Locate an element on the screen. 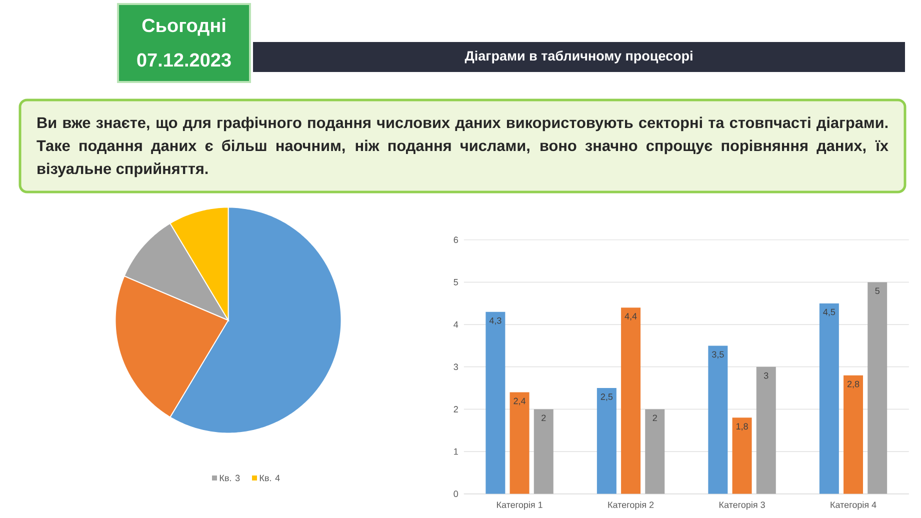  y-tick-label: 4 is located at coordinates (456, 324).